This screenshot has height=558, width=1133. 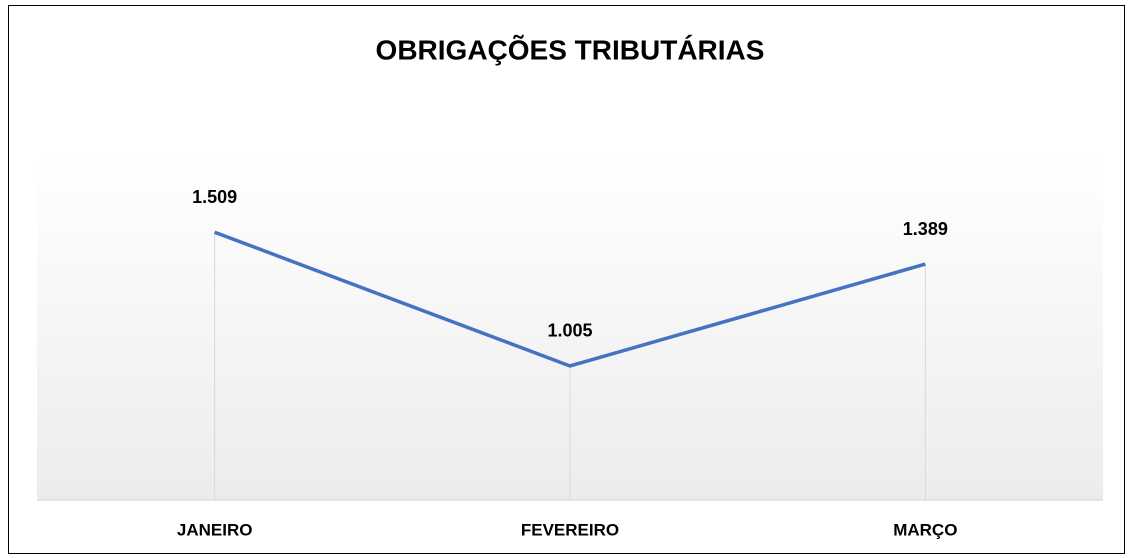 I want to click on x-tick-label: FEVEREIRO, so click(x=570, y=529).